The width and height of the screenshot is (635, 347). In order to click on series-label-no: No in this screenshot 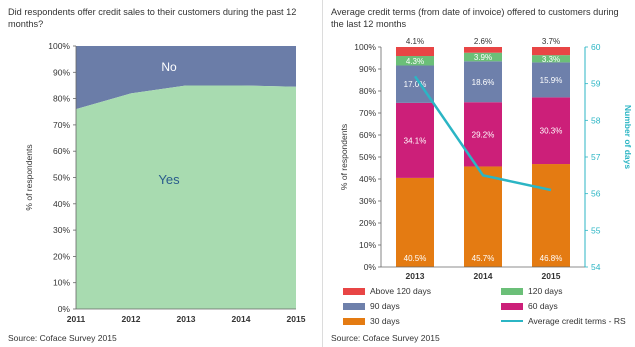, I will do `click(169, 67)`.